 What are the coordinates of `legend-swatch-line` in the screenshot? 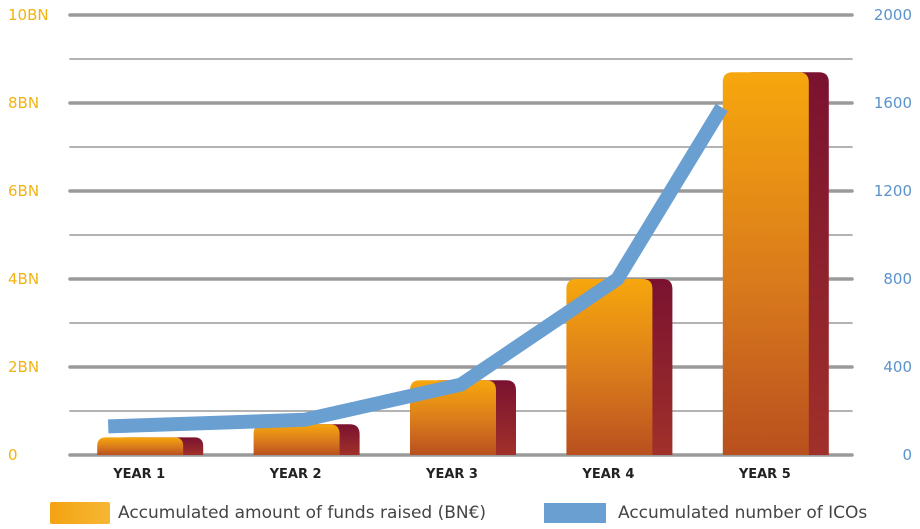 It's located at (575, 513).